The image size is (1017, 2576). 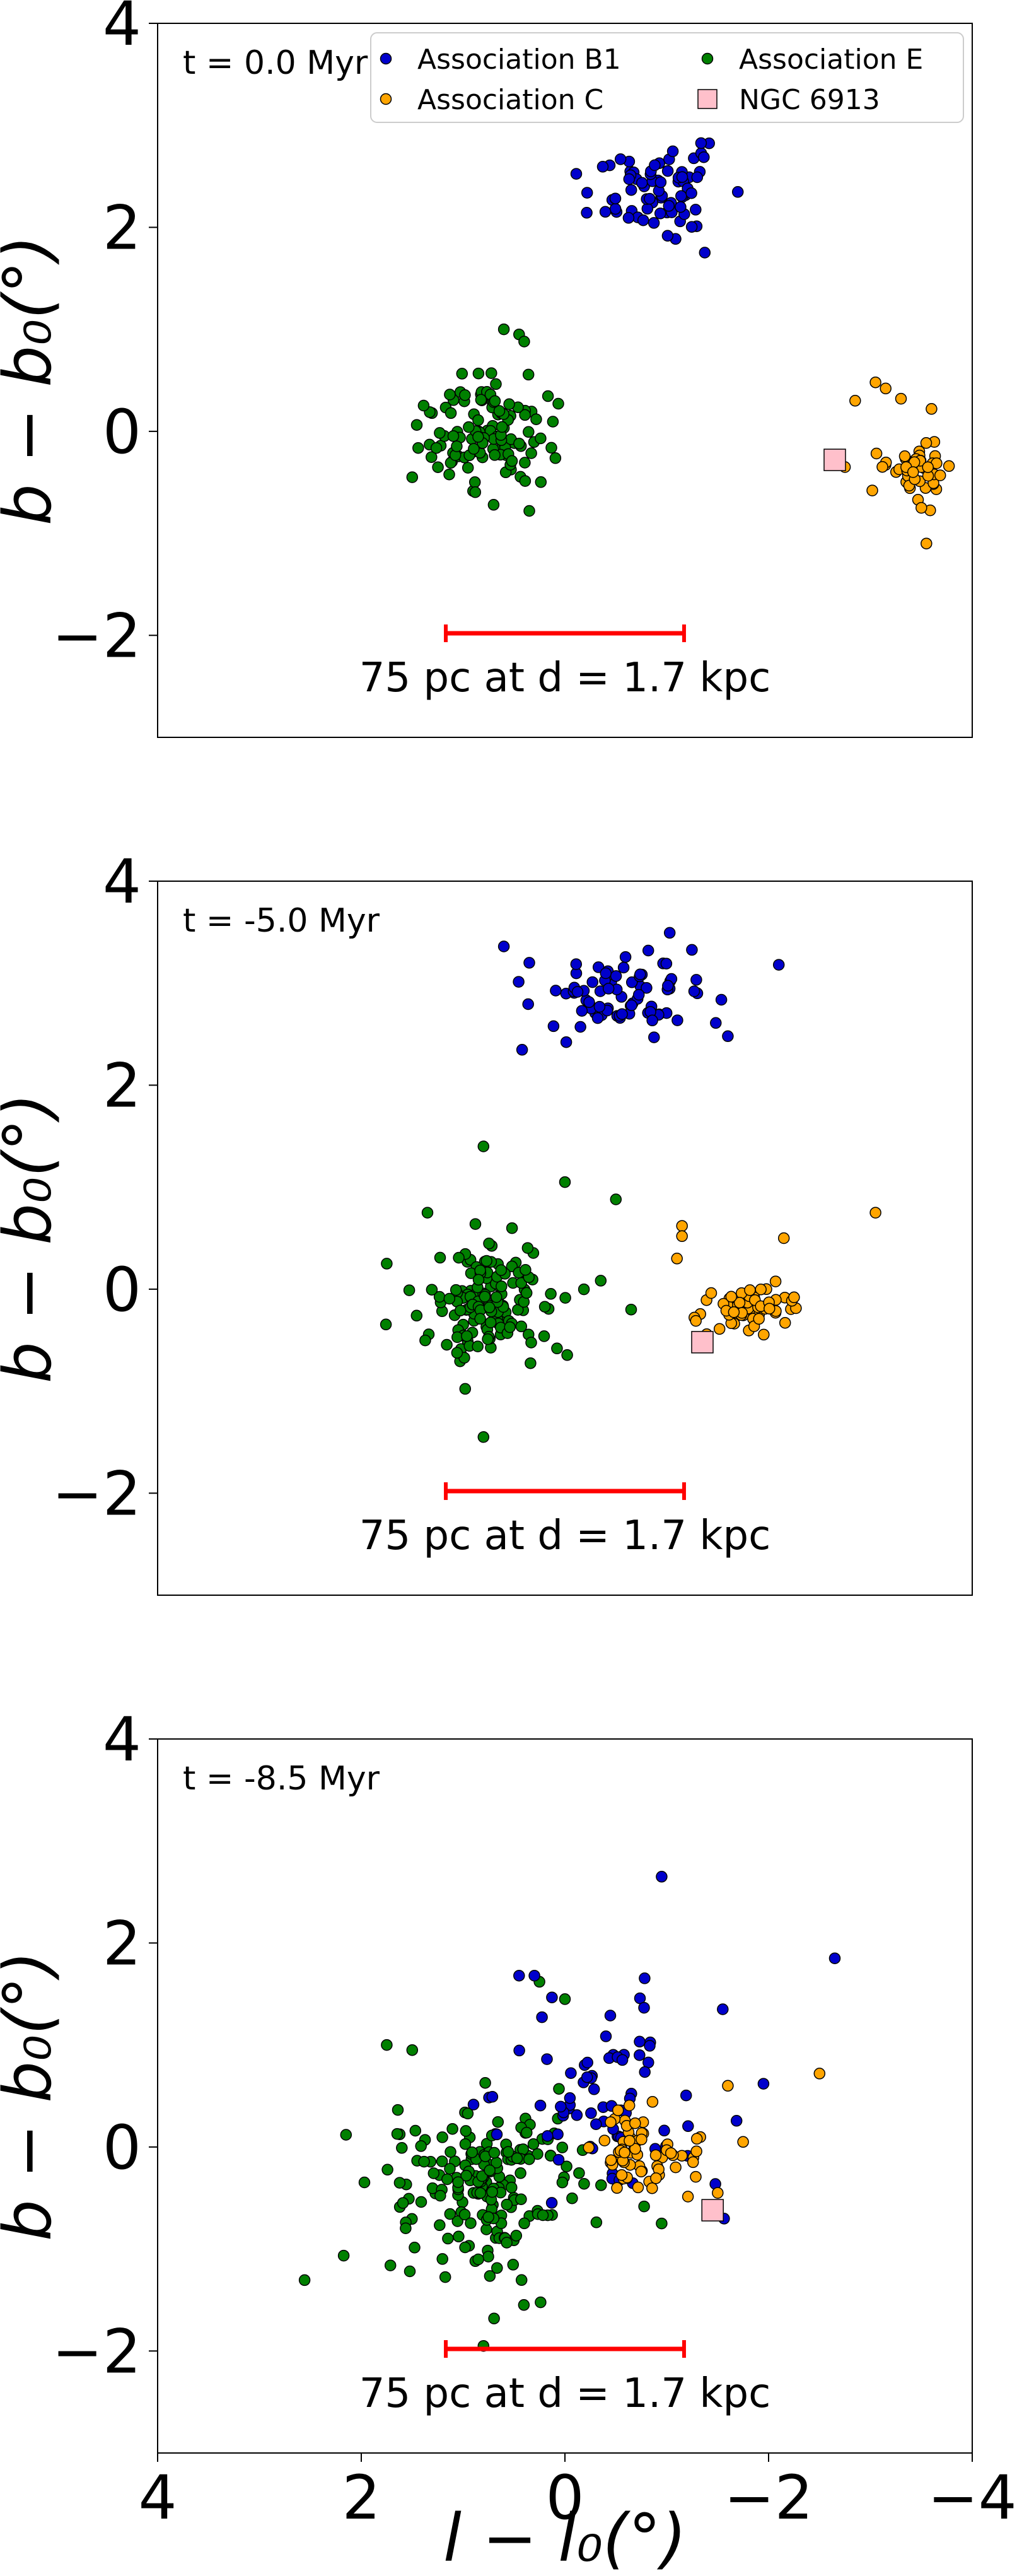 What do you see at coordinates (122, 1739) in the screenshot?
I see `y-tick-label: 4` at bounding box center [122, 1739].